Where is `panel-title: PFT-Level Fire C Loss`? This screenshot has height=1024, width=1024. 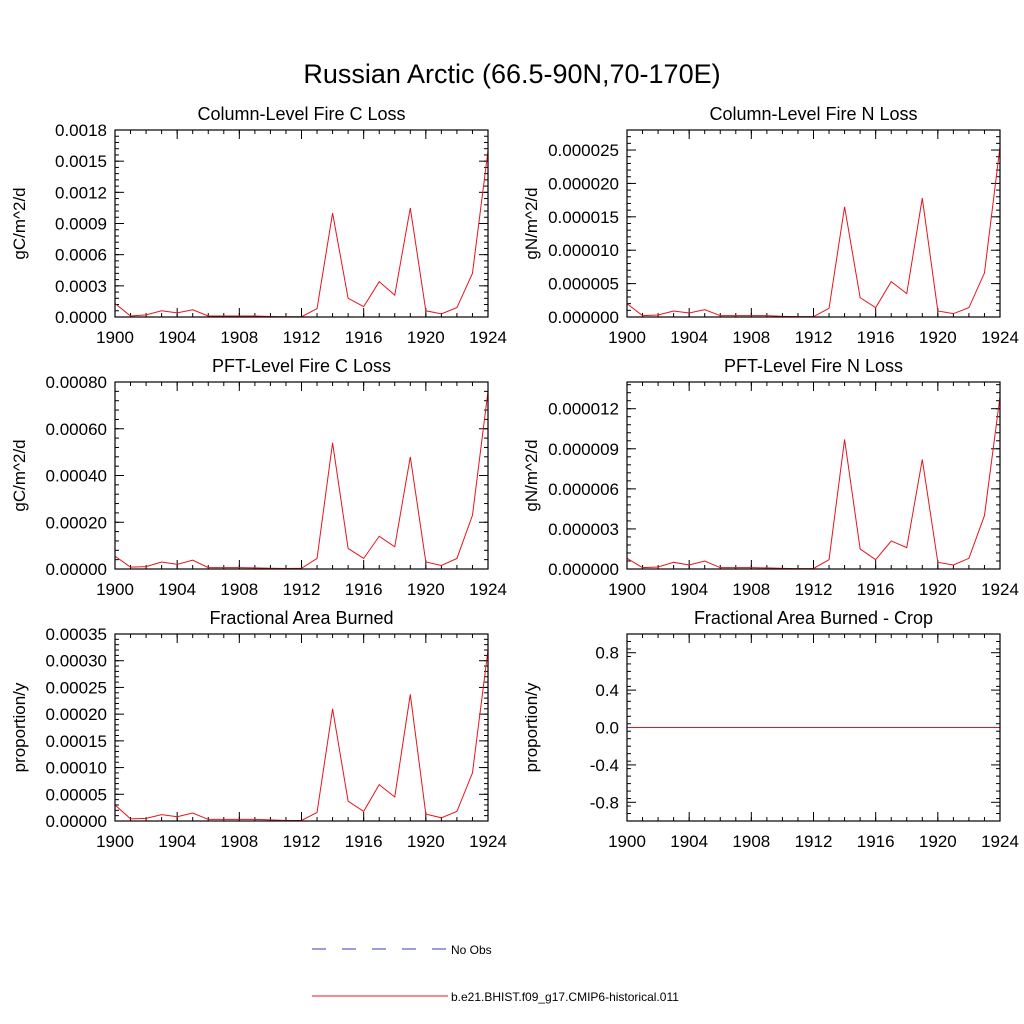 panel-title: PFT-Level Fire C Loss is located at coordinates (301, 366).